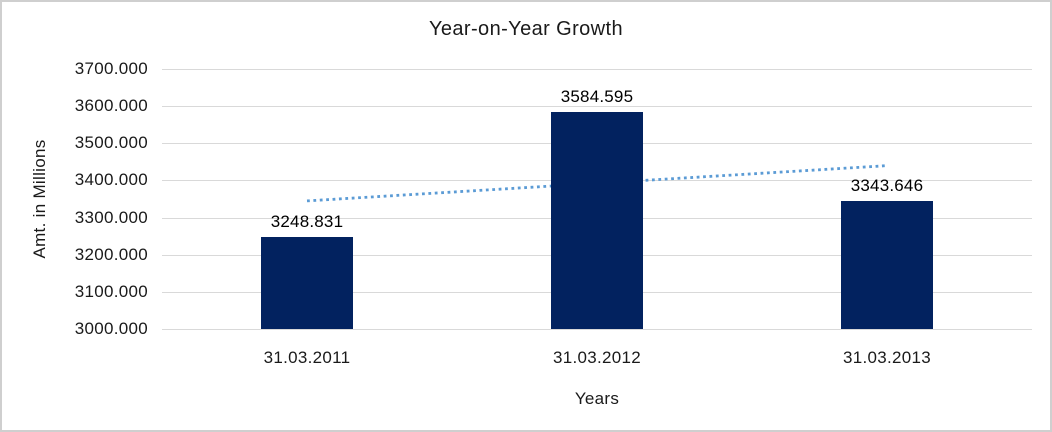  I want to click on x-axis-title: Years, so click(597, 398).